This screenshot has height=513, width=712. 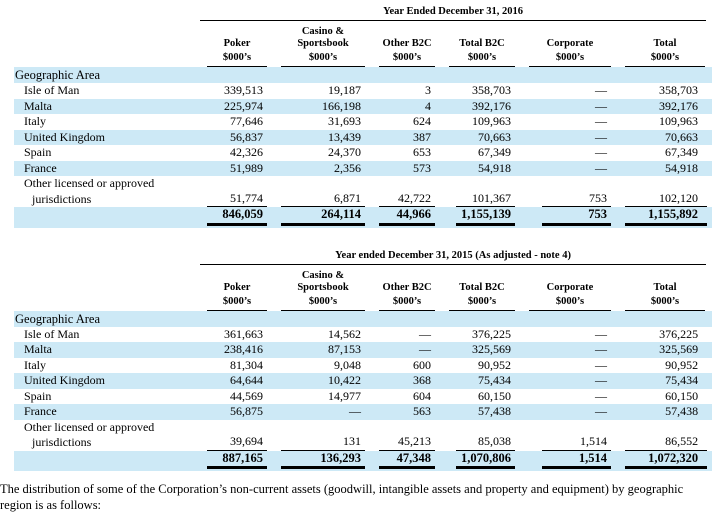 What do you see at coordinates (407, 153) in the screenshot?
I see `cell-value: 653` at bounding box center [407, 153].